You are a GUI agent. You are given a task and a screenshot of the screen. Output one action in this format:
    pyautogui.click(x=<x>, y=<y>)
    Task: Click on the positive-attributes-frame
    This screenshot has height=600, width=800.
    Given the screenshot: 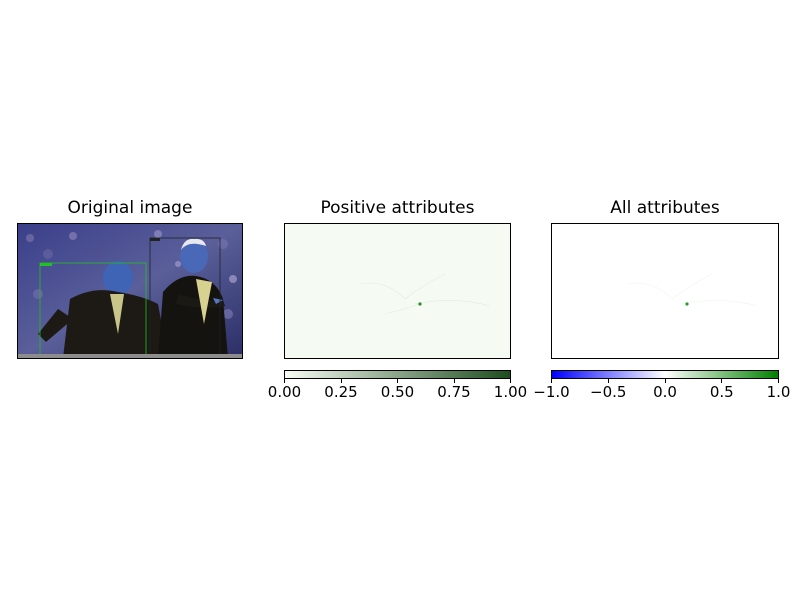 What is the action you would take?
    pyautogui.click(x=397, y=291)
    